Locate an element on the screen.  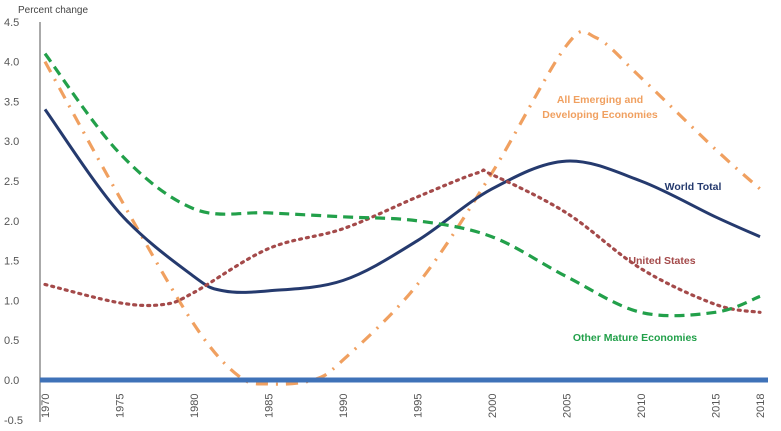
y-tick-labels: 4.5 4.0 3.5 3.0 2.5 2.0 1.5 1.0 0.5 0.0 -0.5 is located at coordinates (13, 222).